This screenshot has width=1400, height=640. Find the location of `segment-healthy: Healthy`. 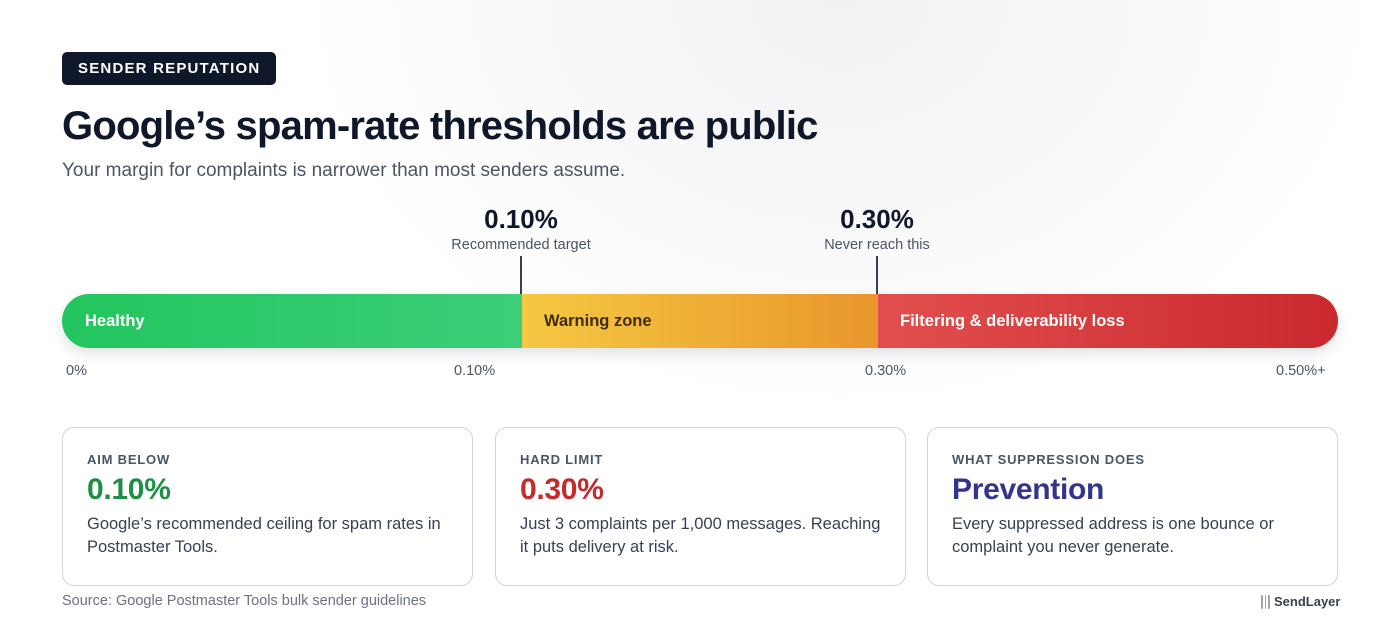

segment-healthy: Healthy is located at coordinates (292, 321).